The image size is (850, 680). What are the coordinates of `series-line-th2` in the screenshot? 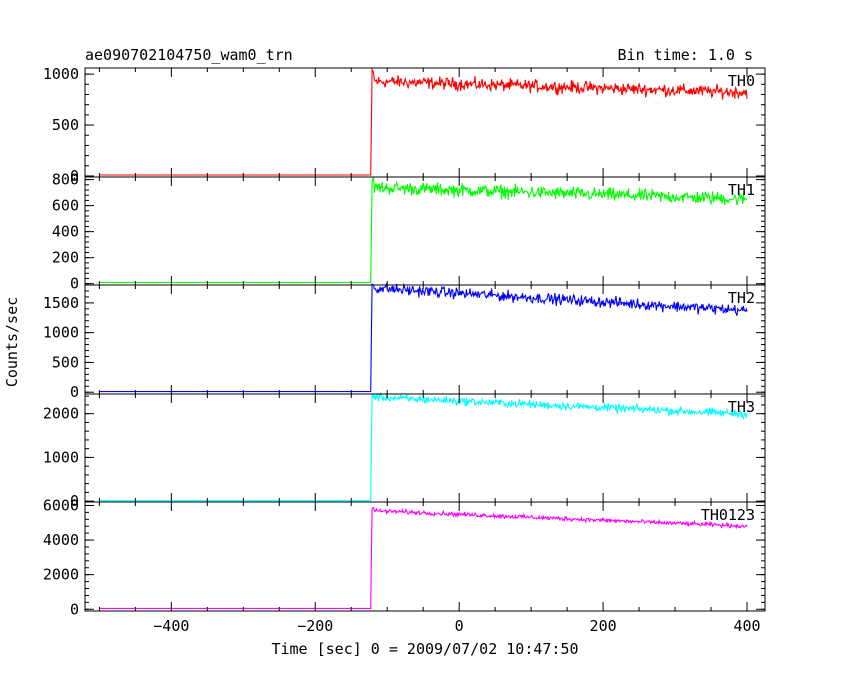 It's located at (423, 337).